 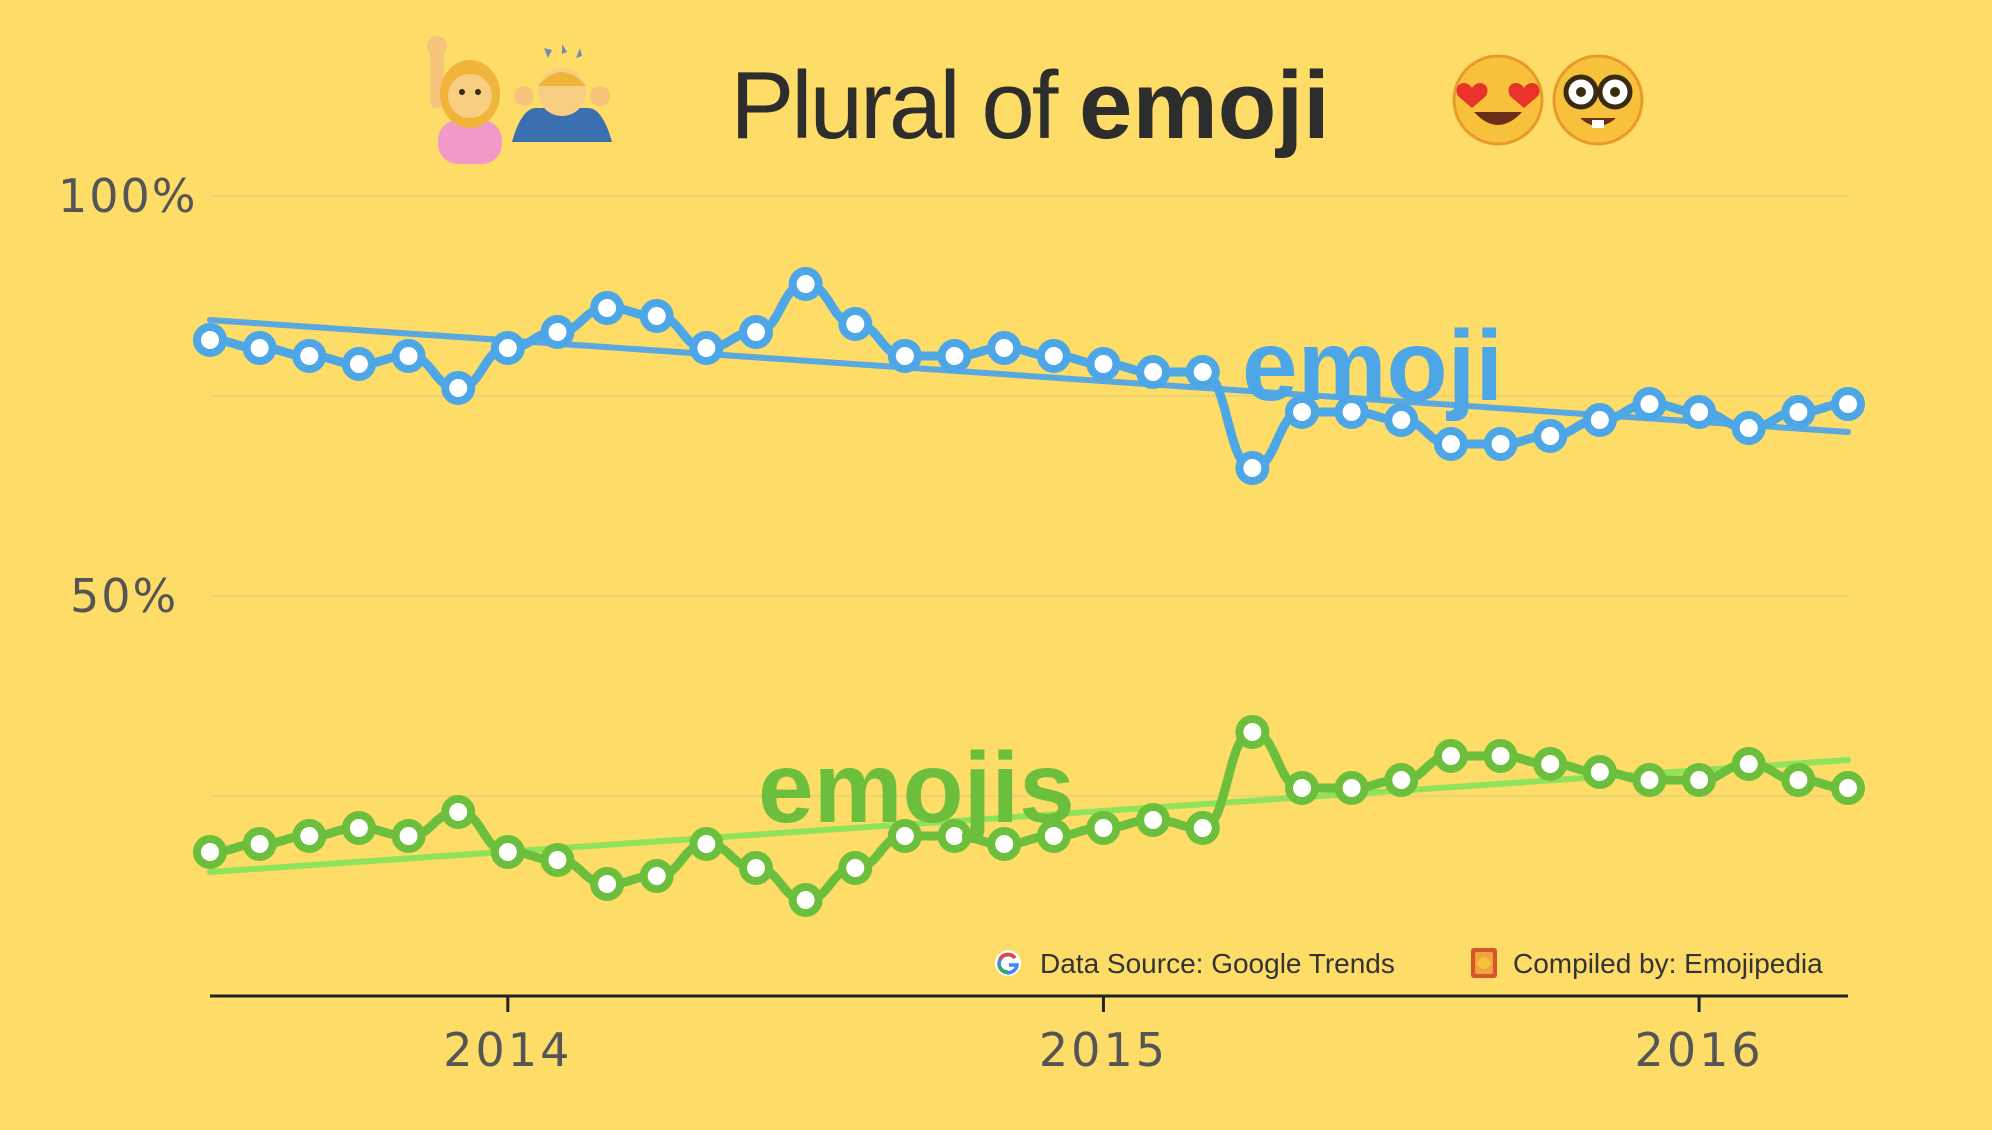 I want to click on emoji-trend-line, so click(x=1029, y=376).